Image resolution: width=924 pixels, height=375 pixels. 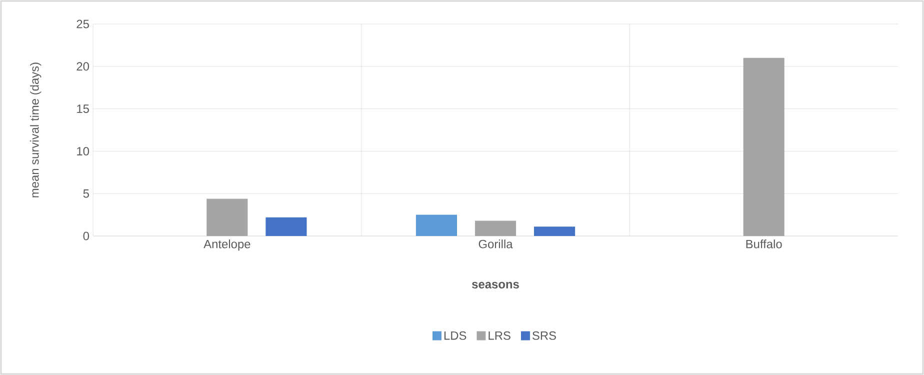 I want to click on x-tick-label: Gorilla, so click(x=495, y=244).